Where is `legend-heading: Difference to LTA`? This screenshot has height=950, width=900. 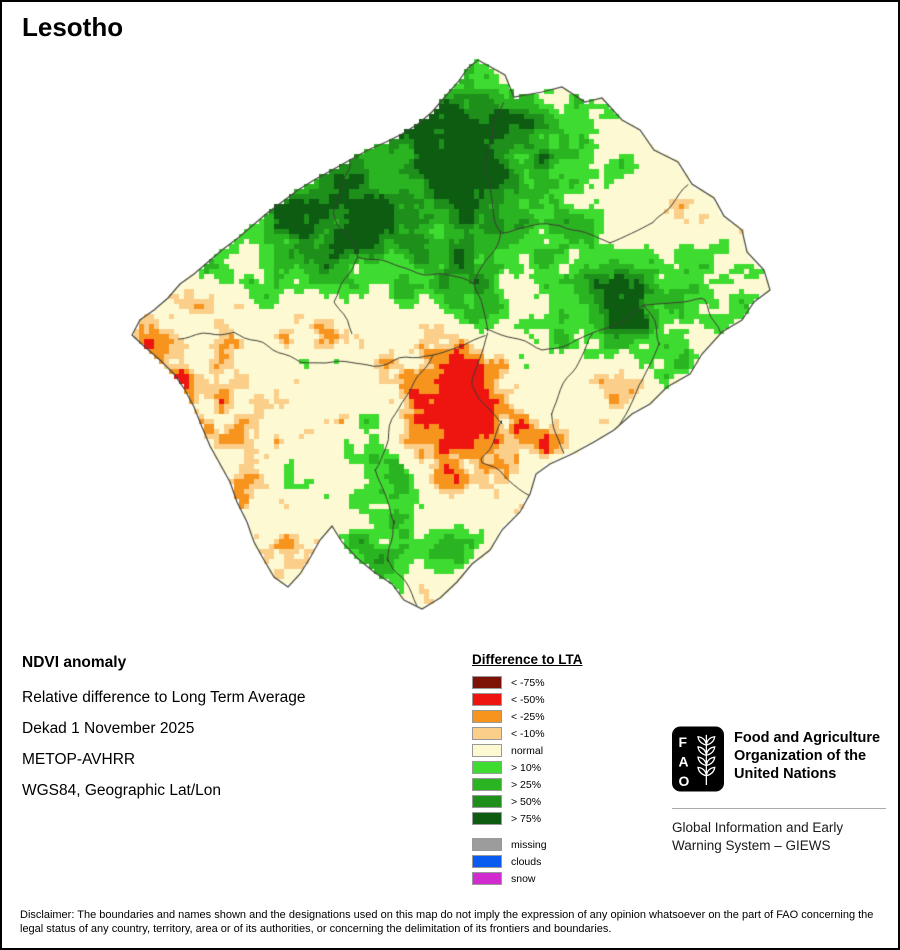
legend-heading: Difference to LTA is located at coordinates (527, 659).